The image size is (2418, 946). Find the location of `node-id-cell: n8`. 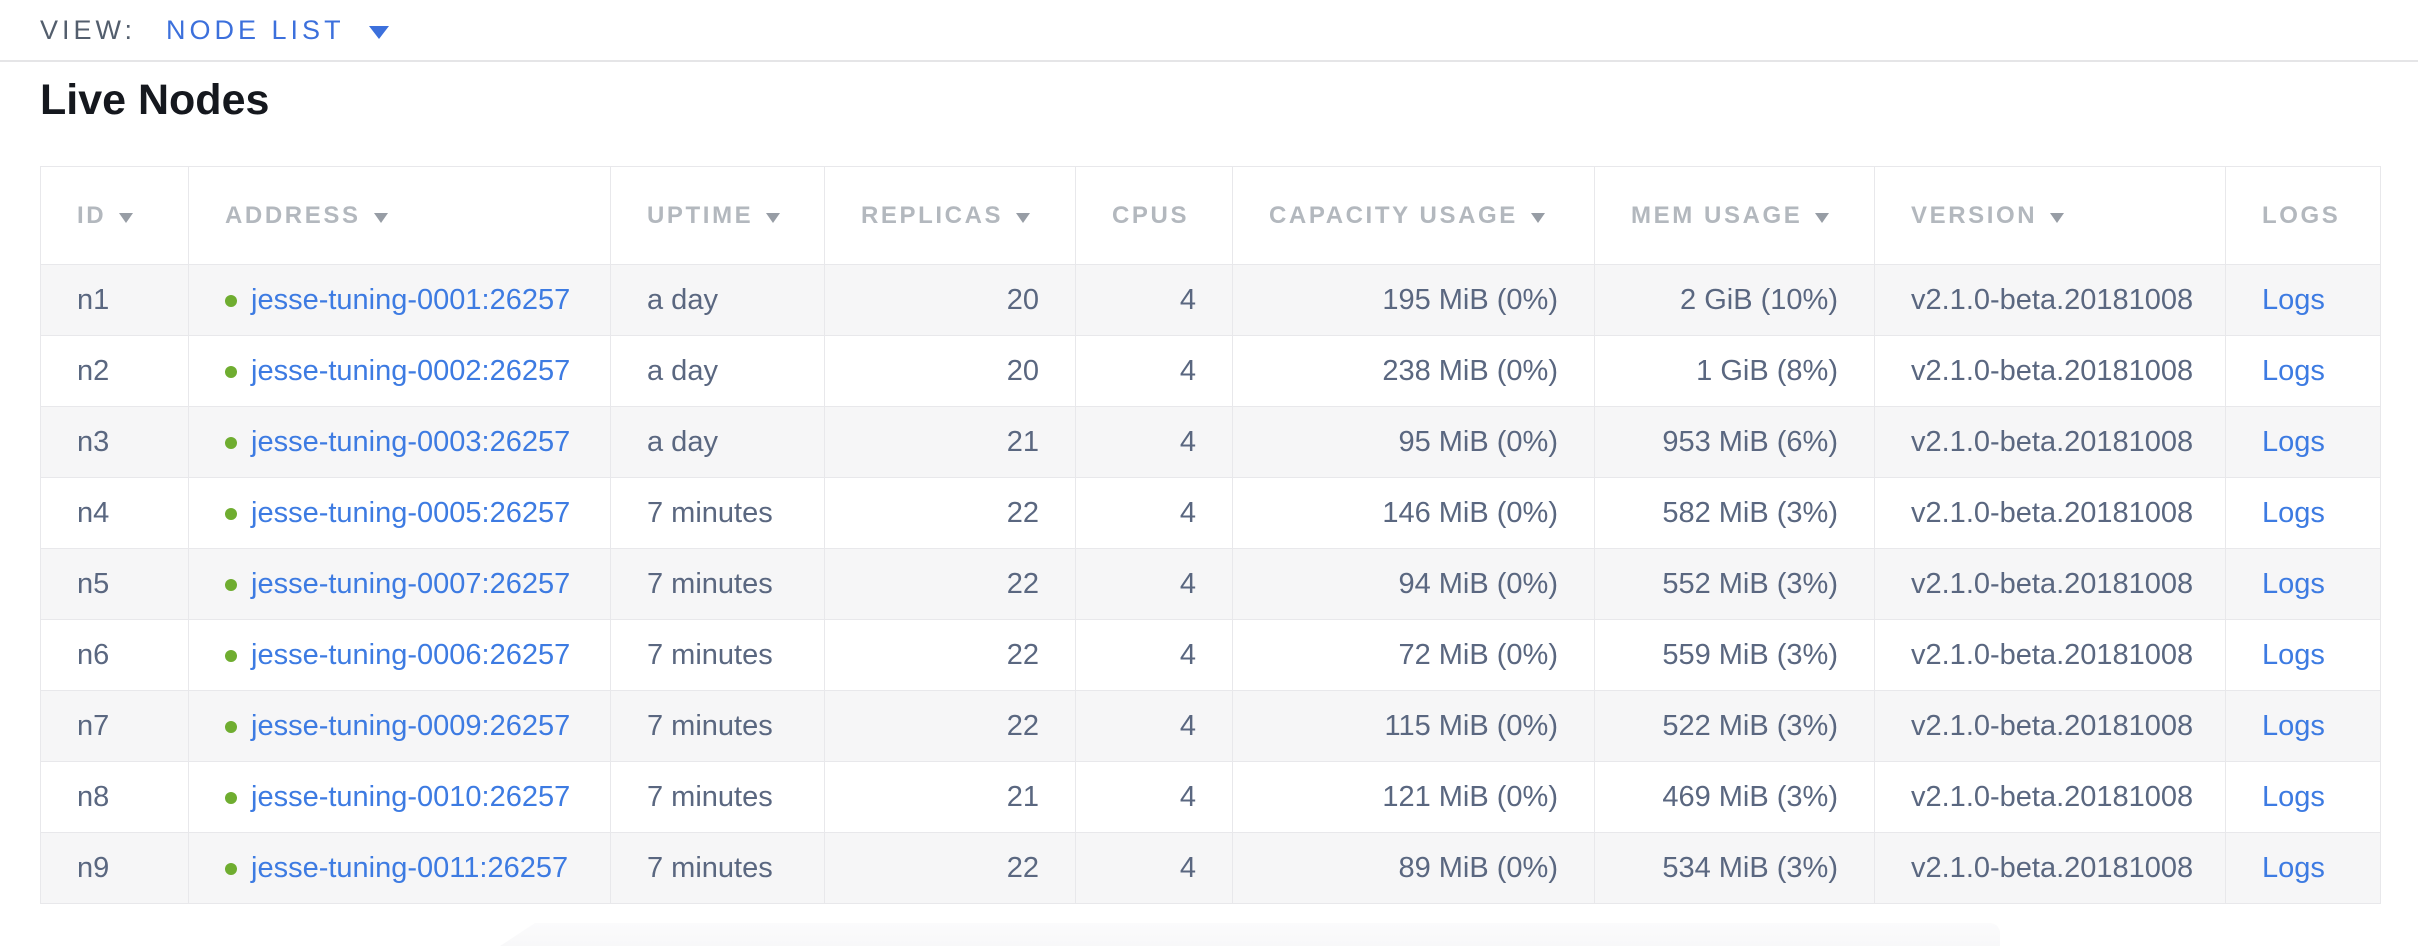

node-id-cell: n8 is located at coordinates (114, 797).